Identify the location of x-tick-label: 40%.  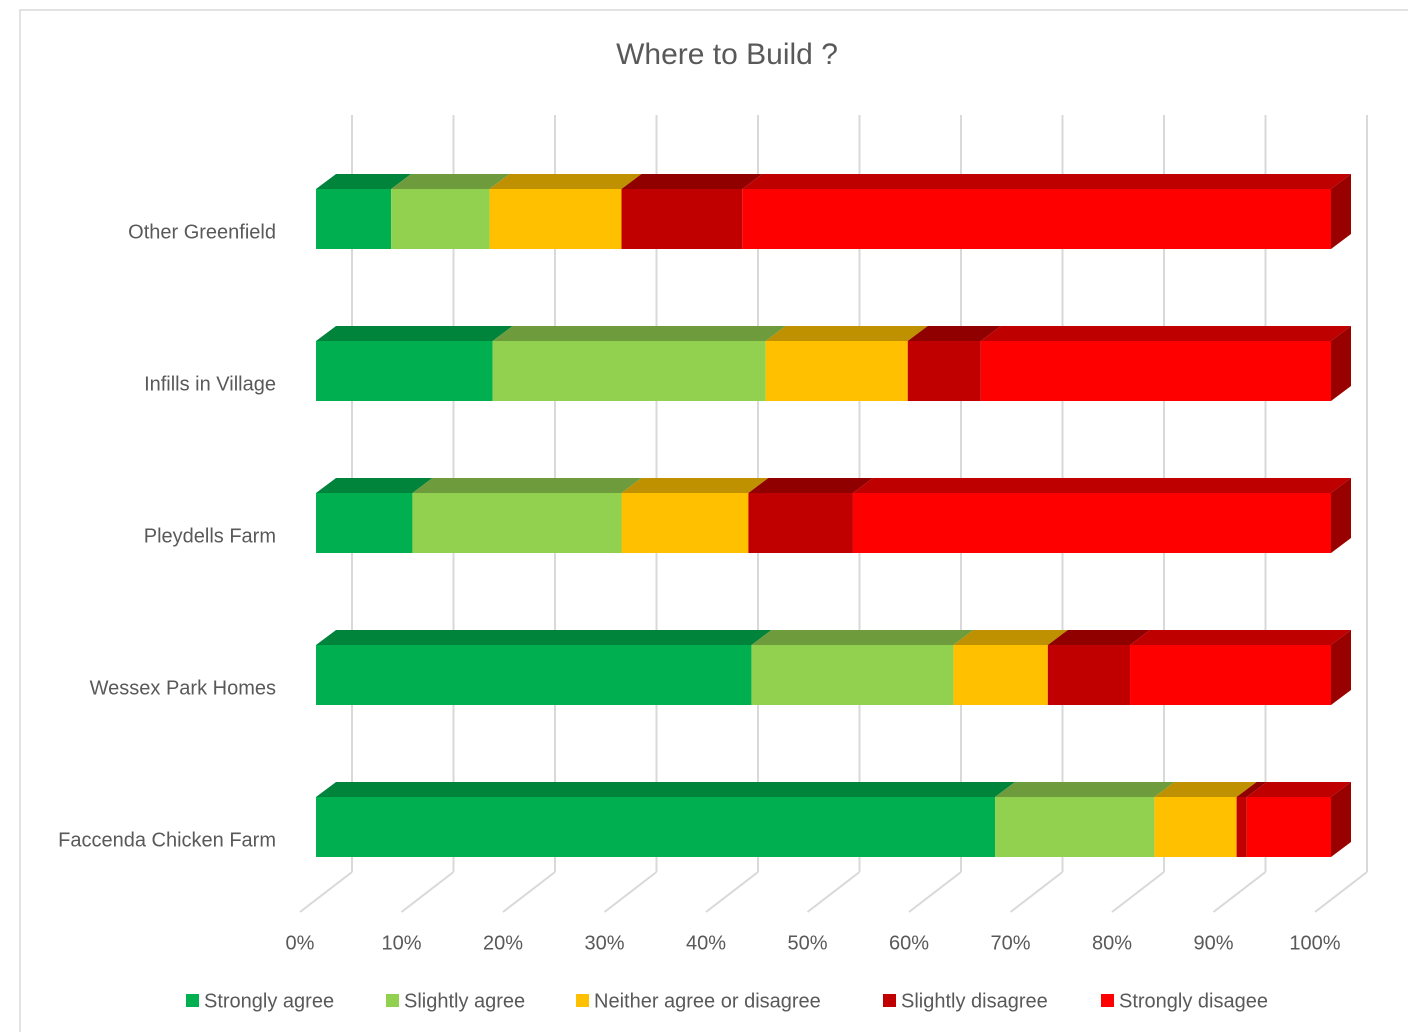
(706, 943).